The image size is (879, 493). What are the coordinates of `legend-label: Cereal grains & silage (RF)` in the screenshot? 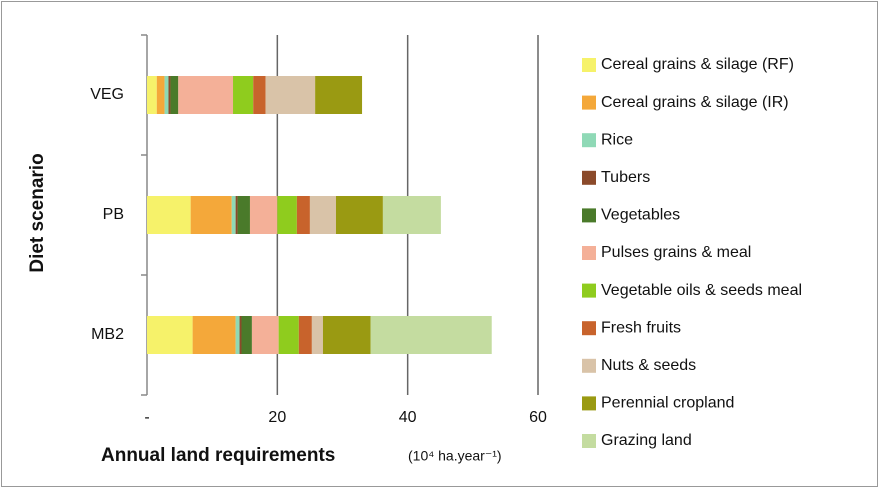 It's located at (697, 64).